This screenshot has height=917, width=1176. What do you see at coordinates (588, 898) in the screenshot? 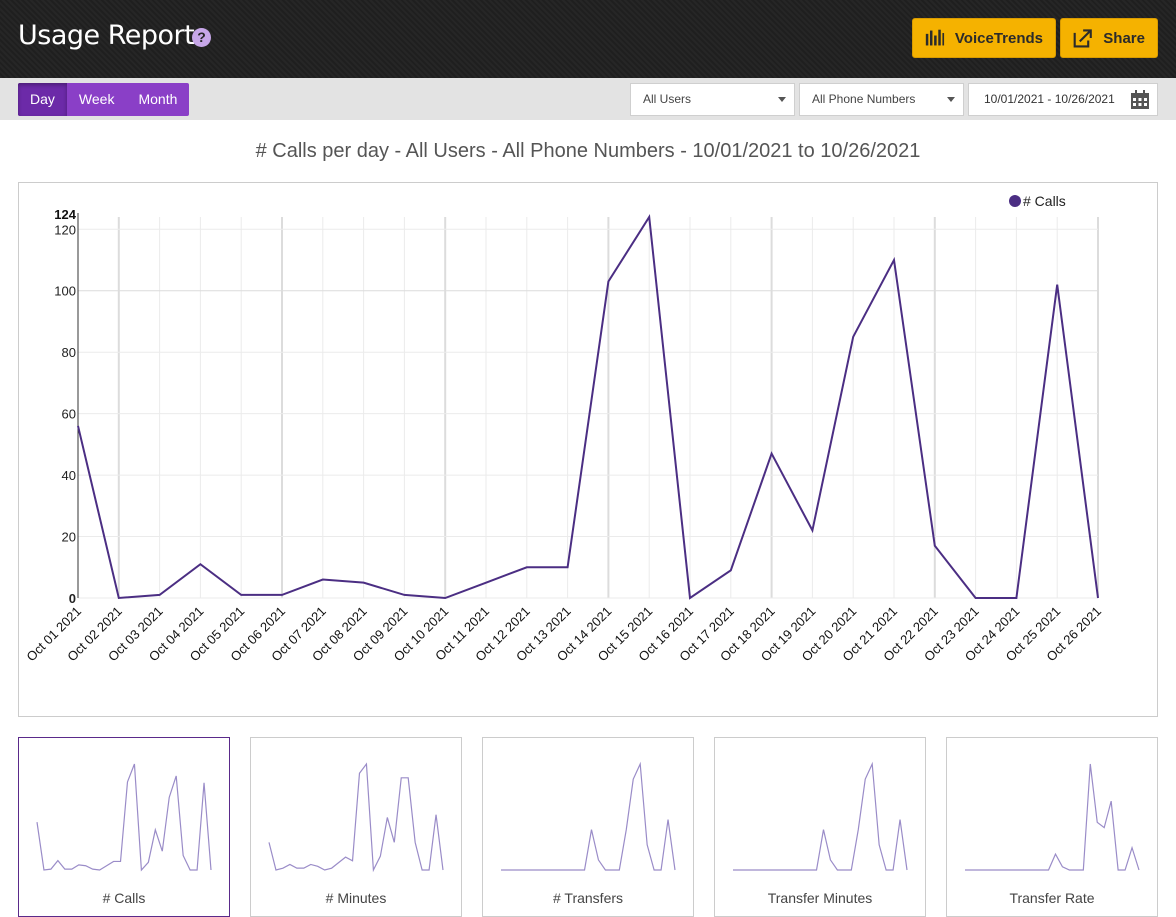
I see `thumbnail-label: # Transfers` at bounding box center [588, 898].